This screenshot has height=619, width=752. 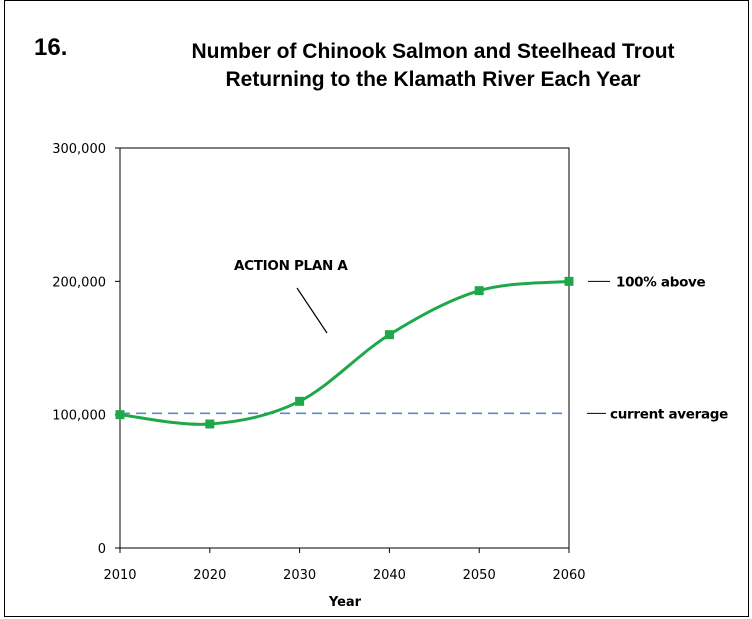 I want to click on x-axis: 2010 2020 2030 2040 2050 2060, so click(x=344, y=565).